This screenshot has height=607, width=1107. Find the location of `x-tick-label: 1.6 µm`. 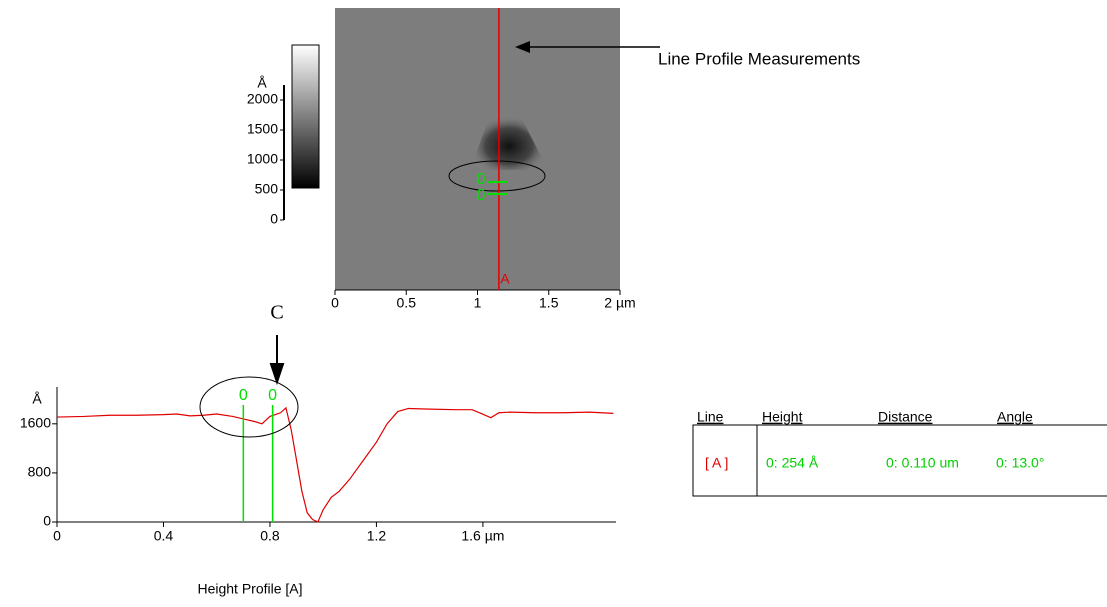

x-tick-label: 1.6 µm is located at coordinates (482, 536).